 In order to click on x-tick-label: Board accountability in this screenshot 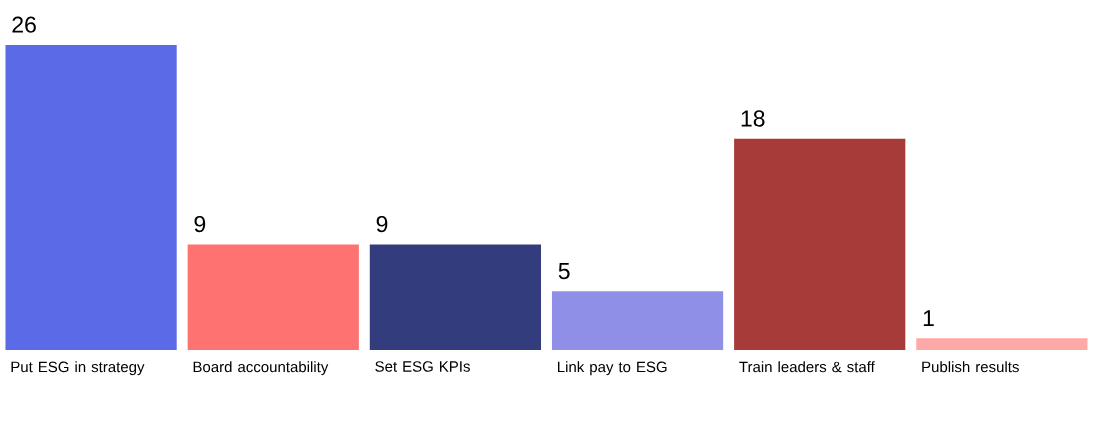, I will do `click(261, 368)`.